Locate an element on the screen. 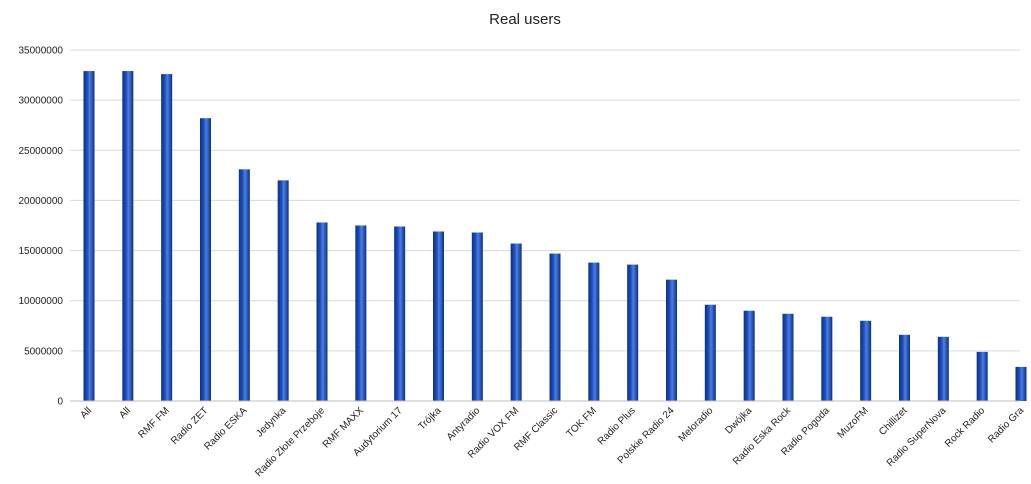 The width and height of the screenshot is (1031, 484). x-tick-label: Radio Gra is located at coordinates (1006, 425).